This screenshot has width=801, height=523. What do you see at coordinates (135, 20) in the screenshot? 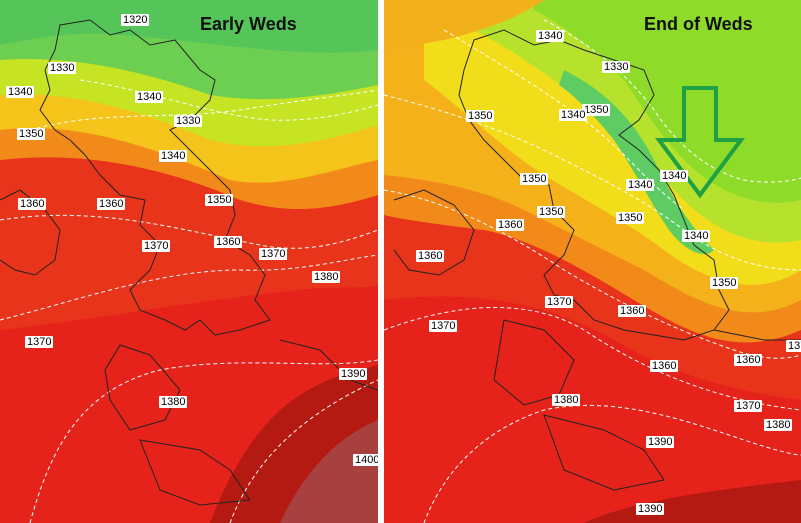
I see `contour-label: 1320` at bounding box center [135, 20].